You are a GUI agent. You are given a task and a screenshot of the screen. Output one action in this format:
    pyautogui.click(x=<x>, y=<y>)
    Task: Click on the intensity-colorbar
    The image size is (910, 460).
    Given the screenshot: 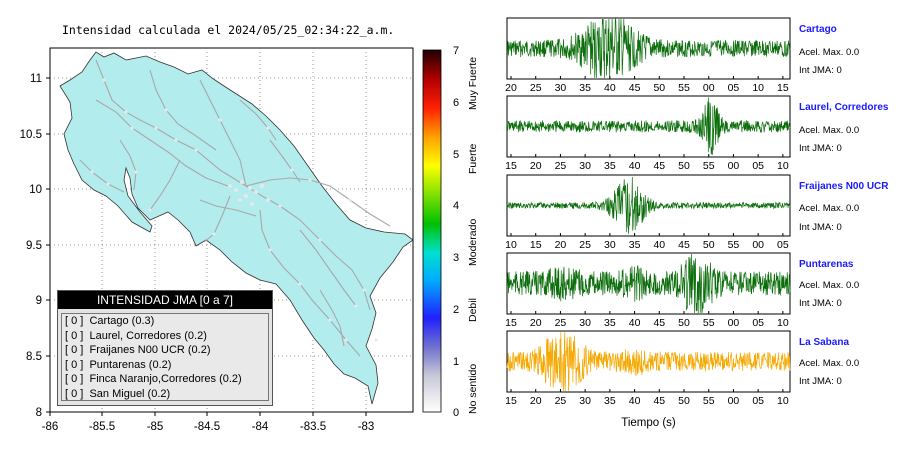 What is the action you would take?
    pyautogui.click(x=432, y=231)
    